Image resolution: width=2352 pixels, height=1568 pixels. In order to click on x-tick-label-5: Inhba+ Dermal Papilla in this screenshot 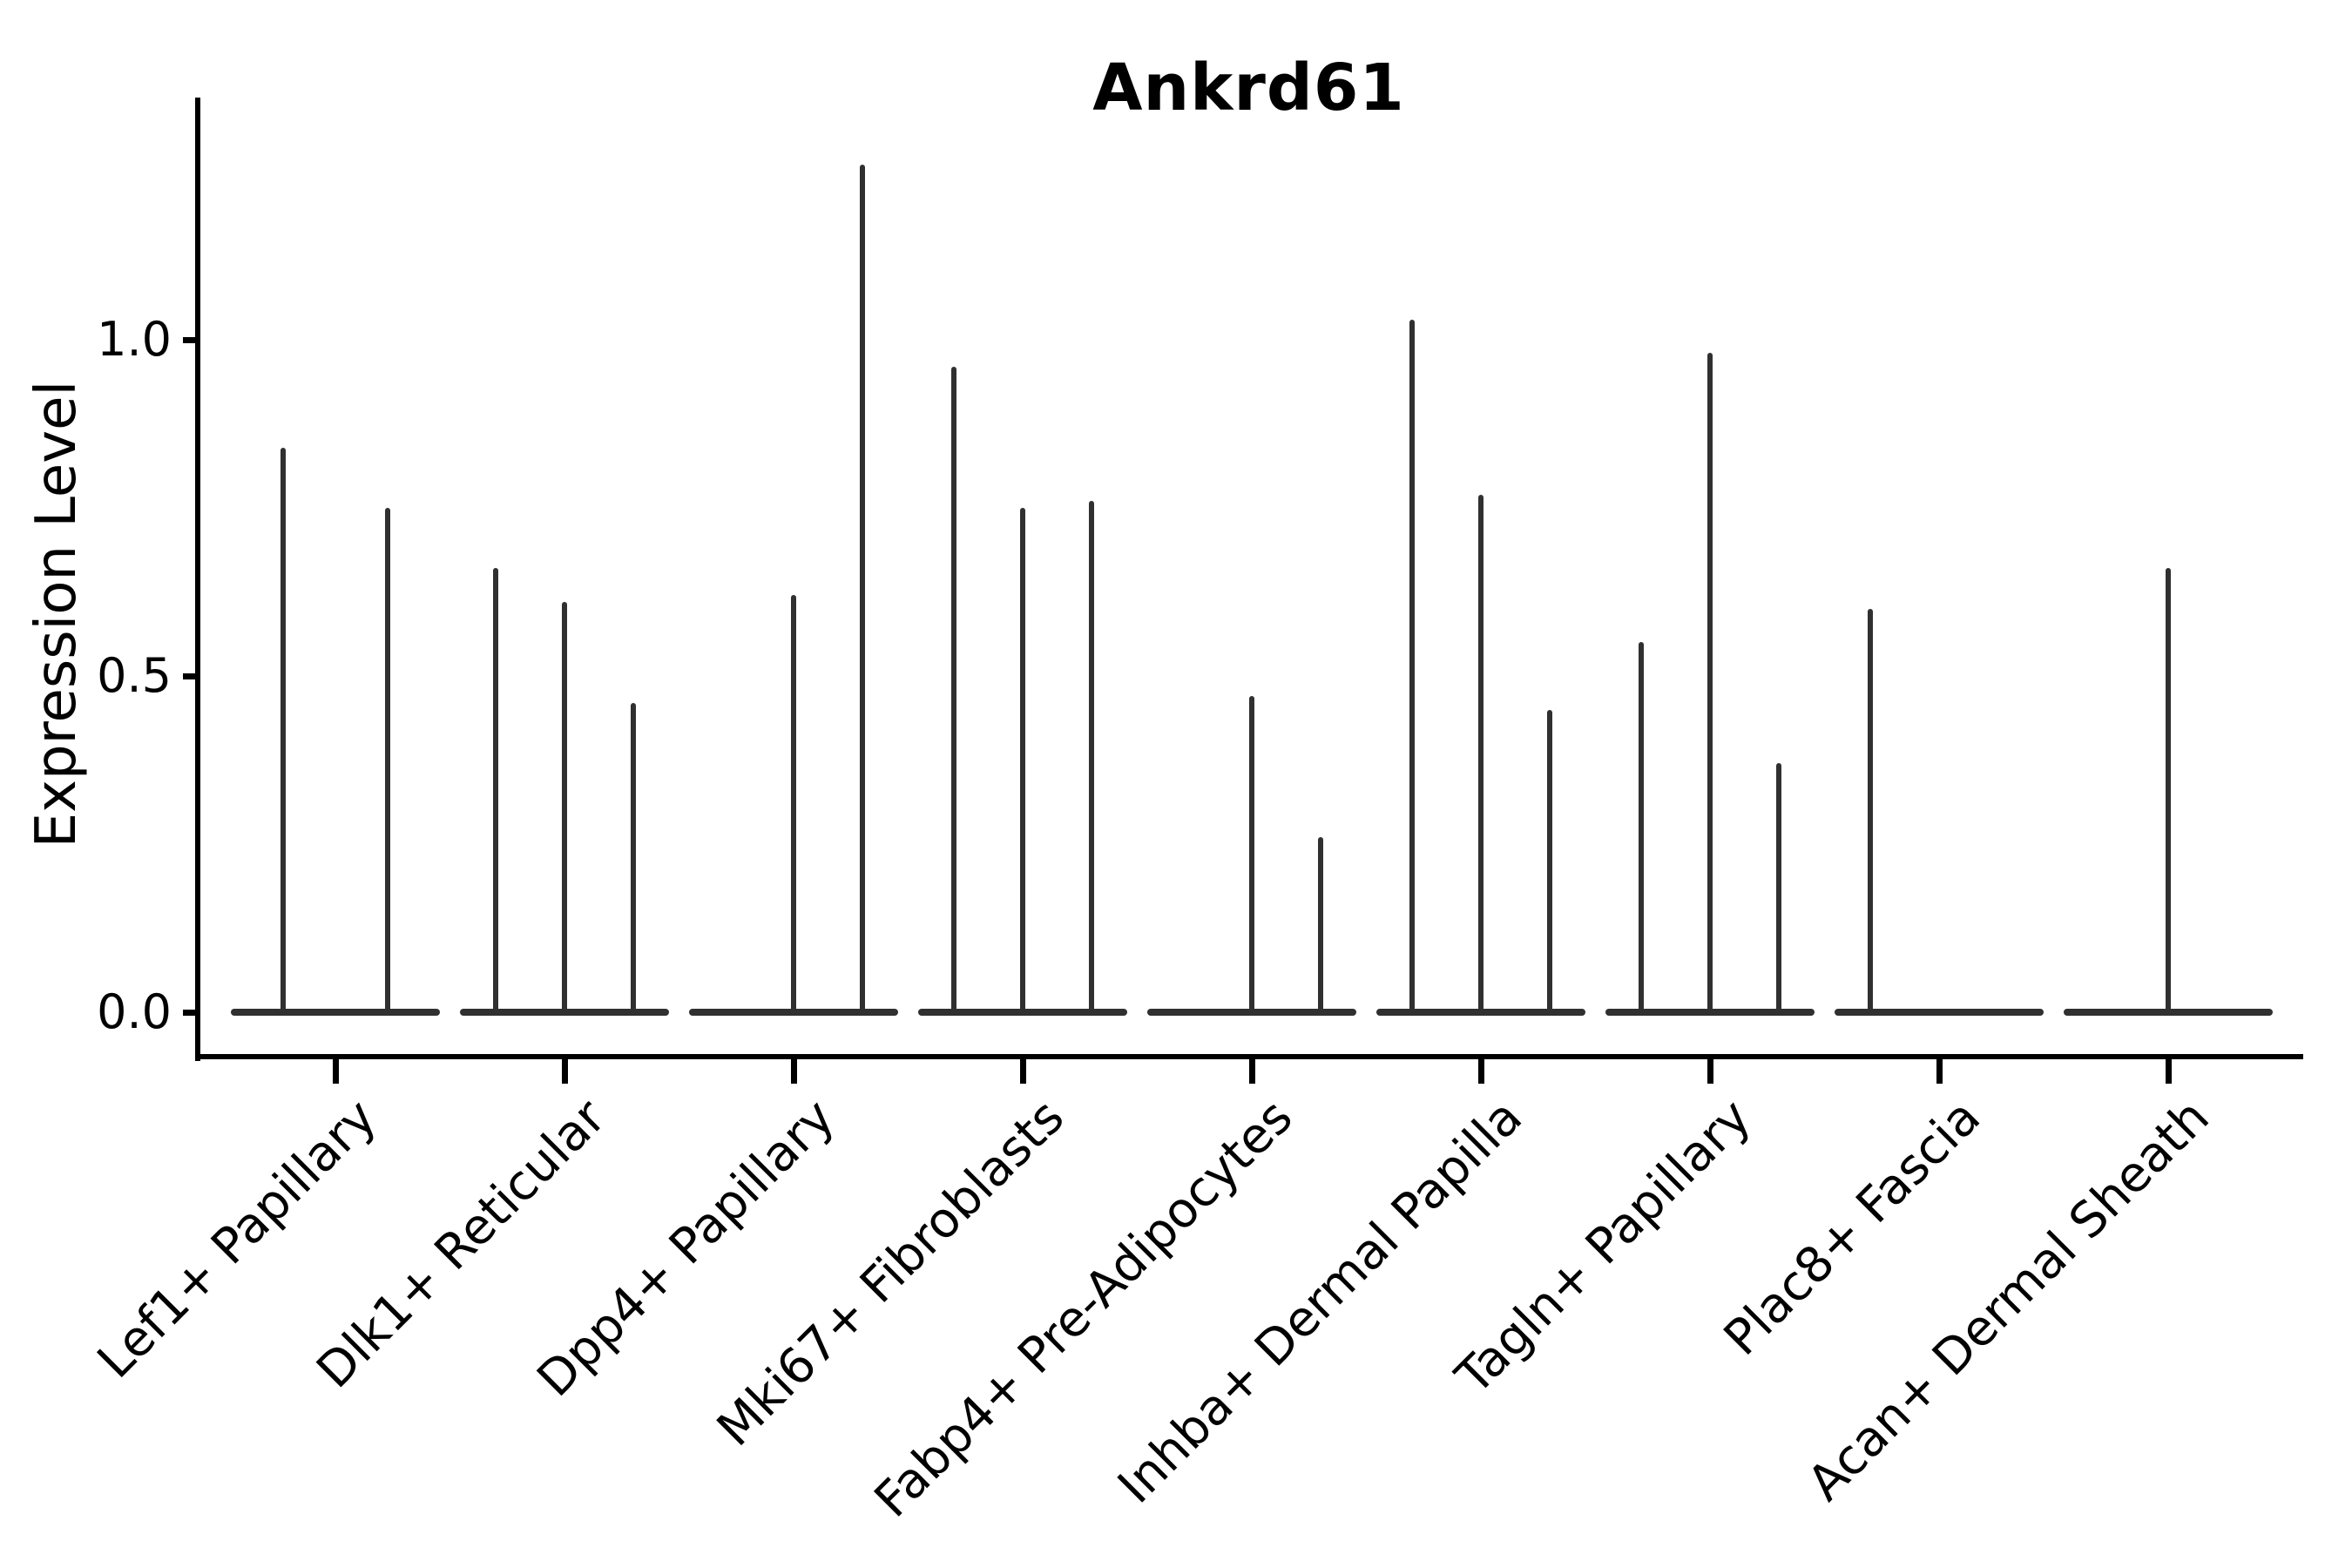, I will do `click(1320, 1301)`.